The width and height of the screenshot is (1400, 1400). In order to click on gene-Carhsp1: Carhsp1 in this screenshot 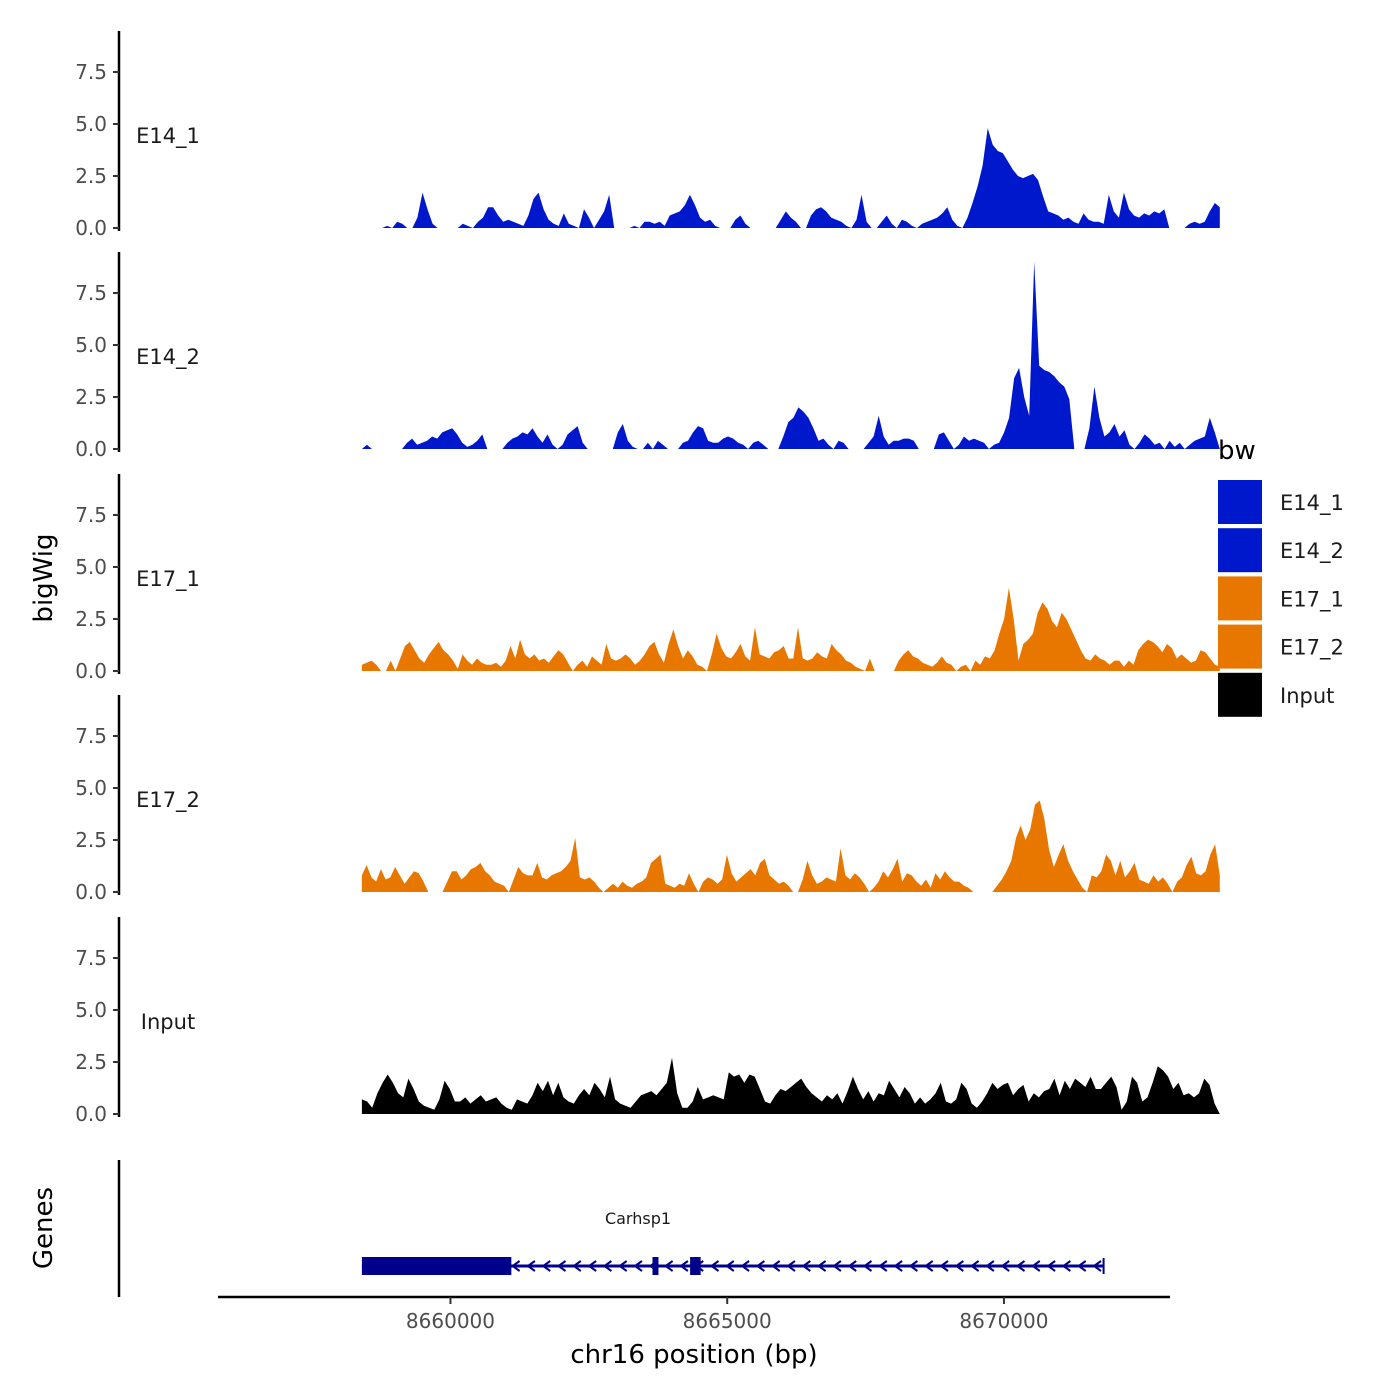, I will do `click(733, 1242)`.